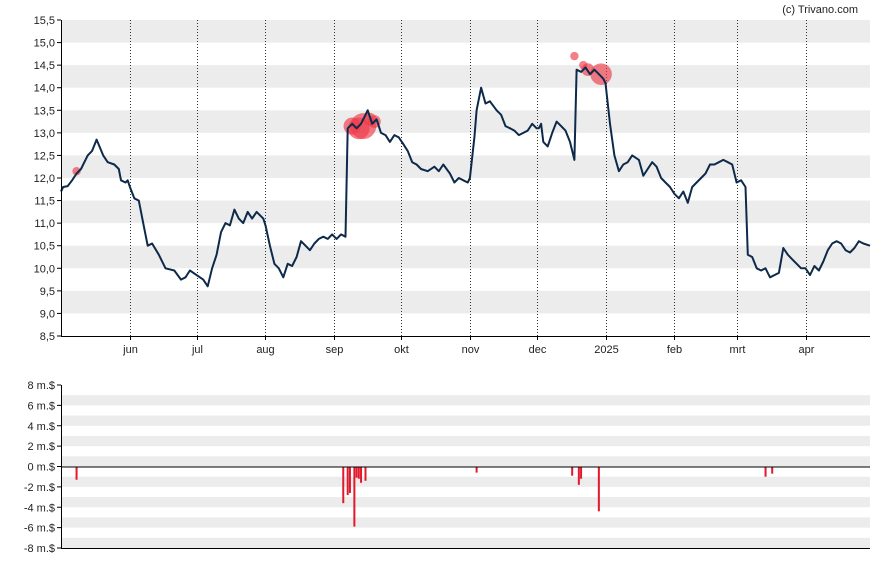 The image size is (888, 565). Describe the element at coordinates (538, 350) in the screenshot. I see `x-tick-label: dec` at that location.